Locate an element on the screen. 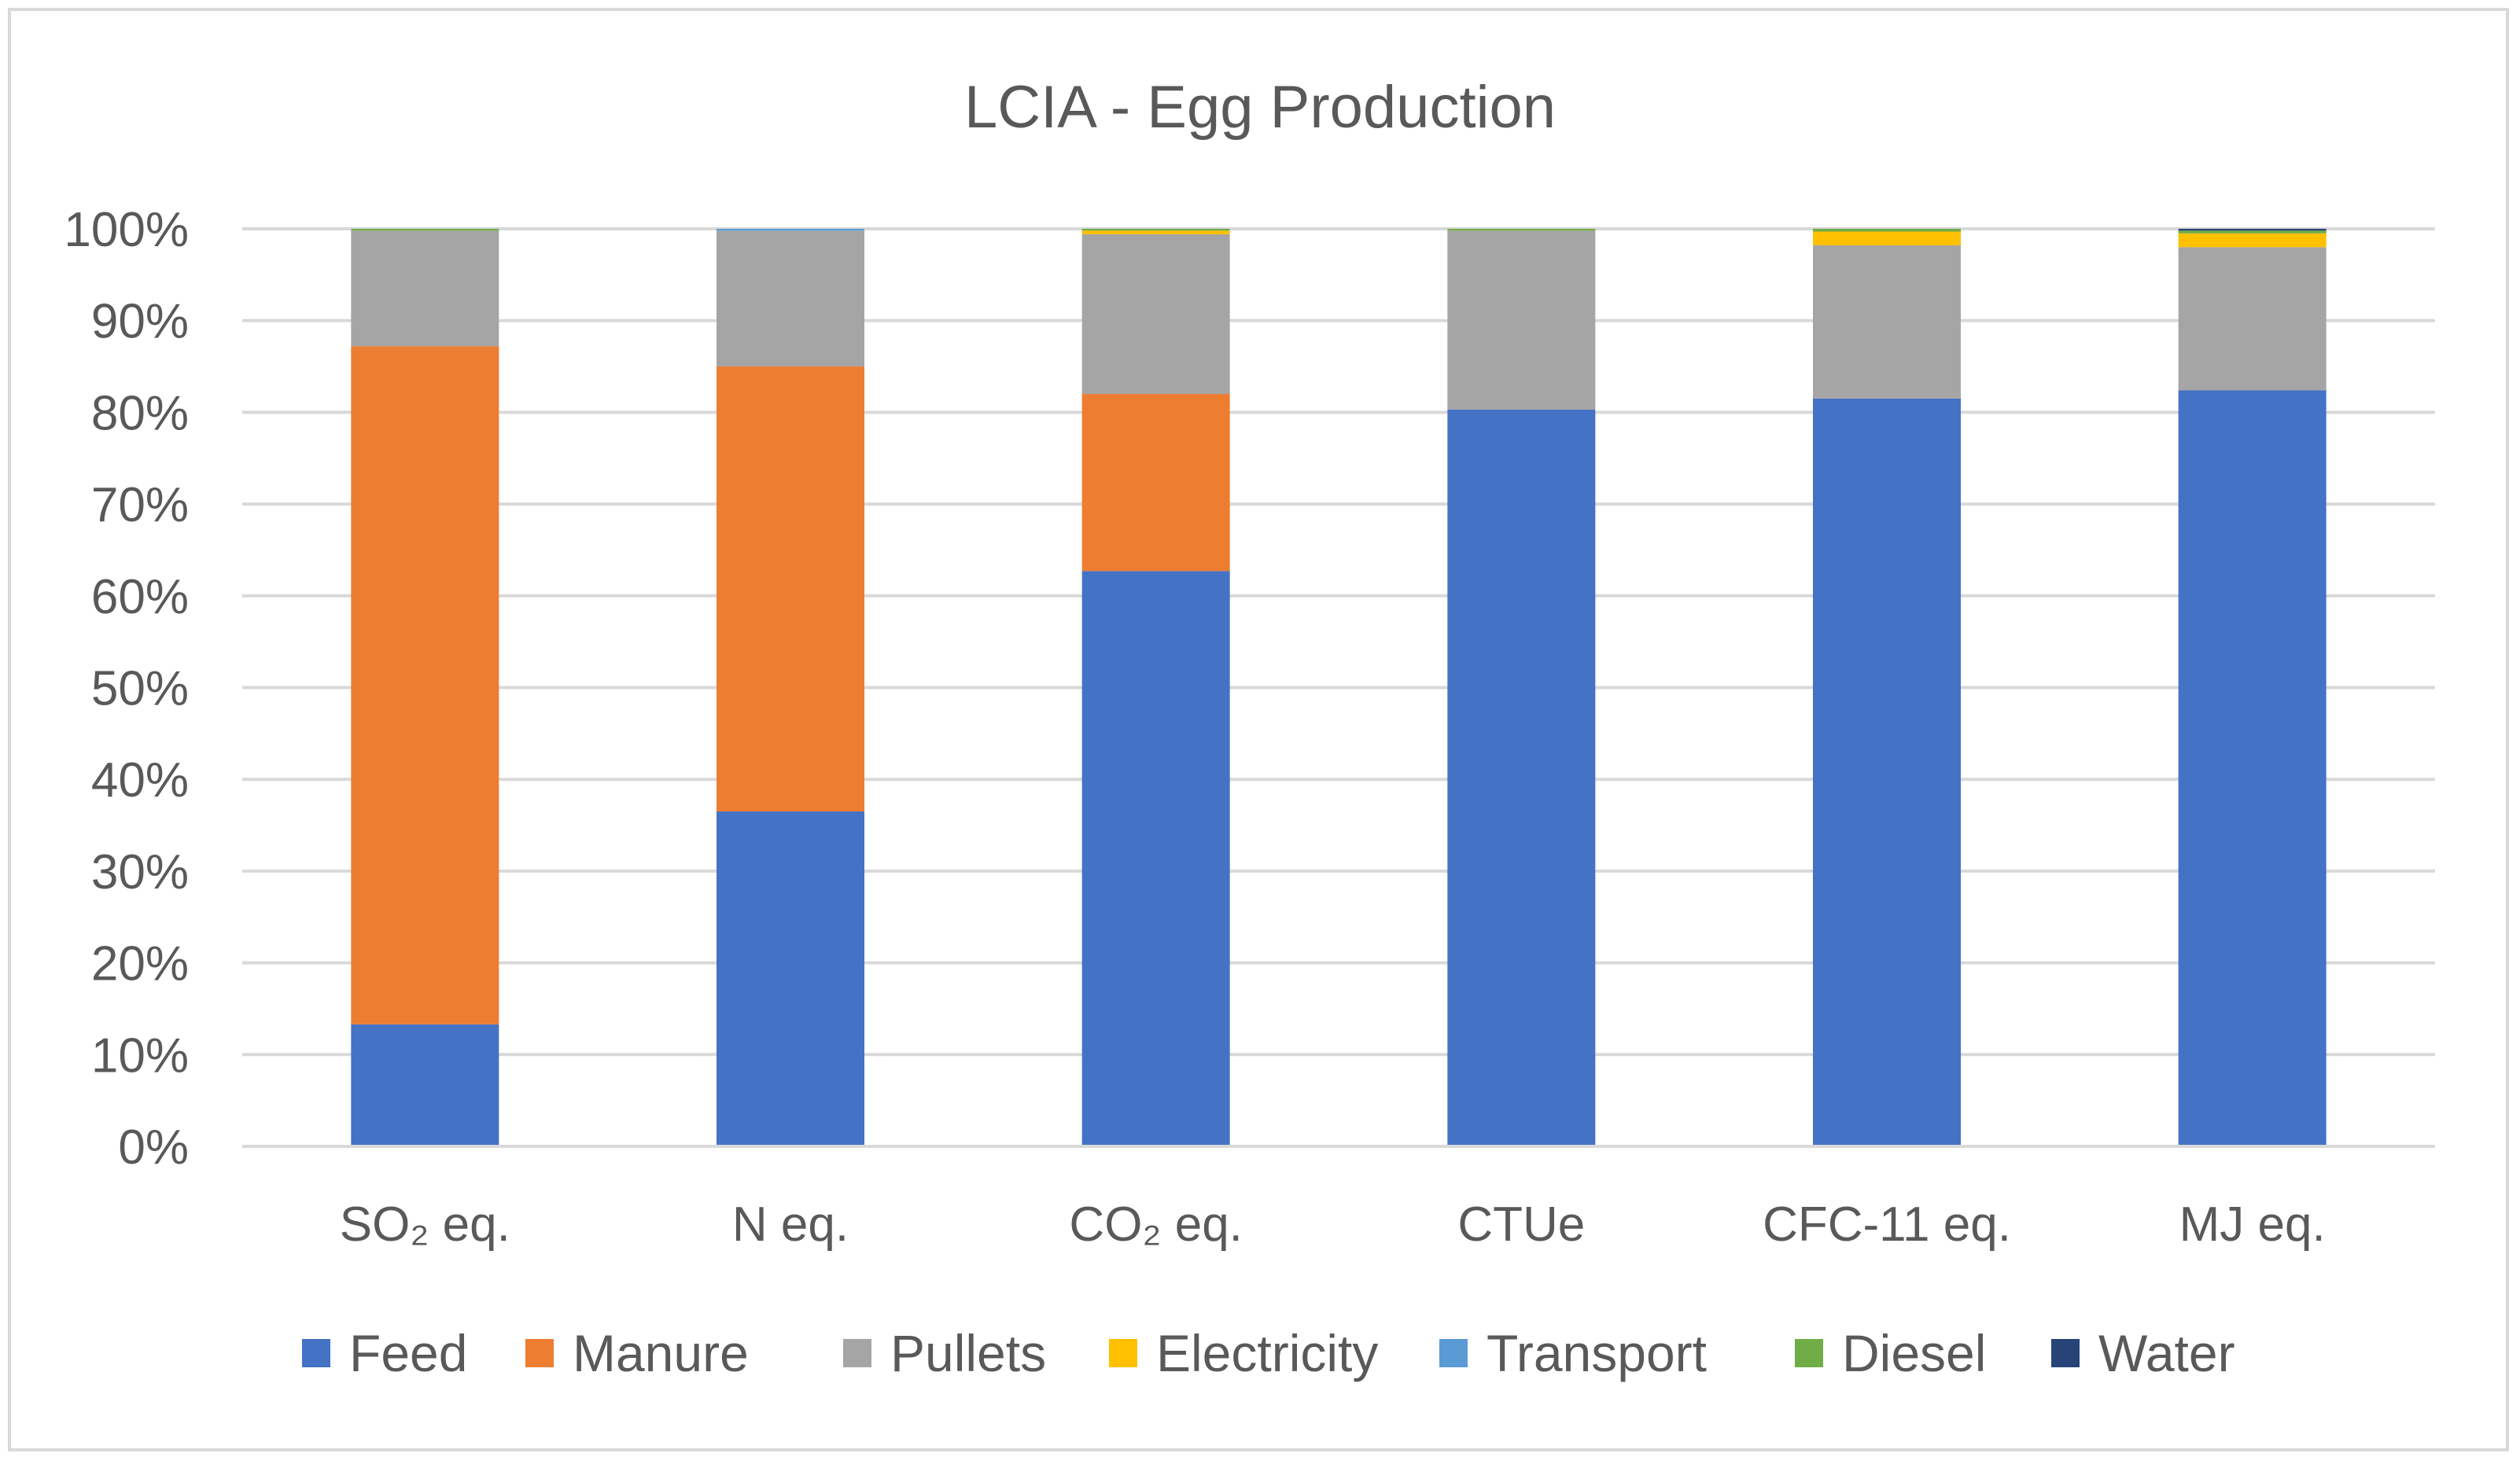  chart-title: LCIA - Egg Production is located at coordinates (1260, 108).